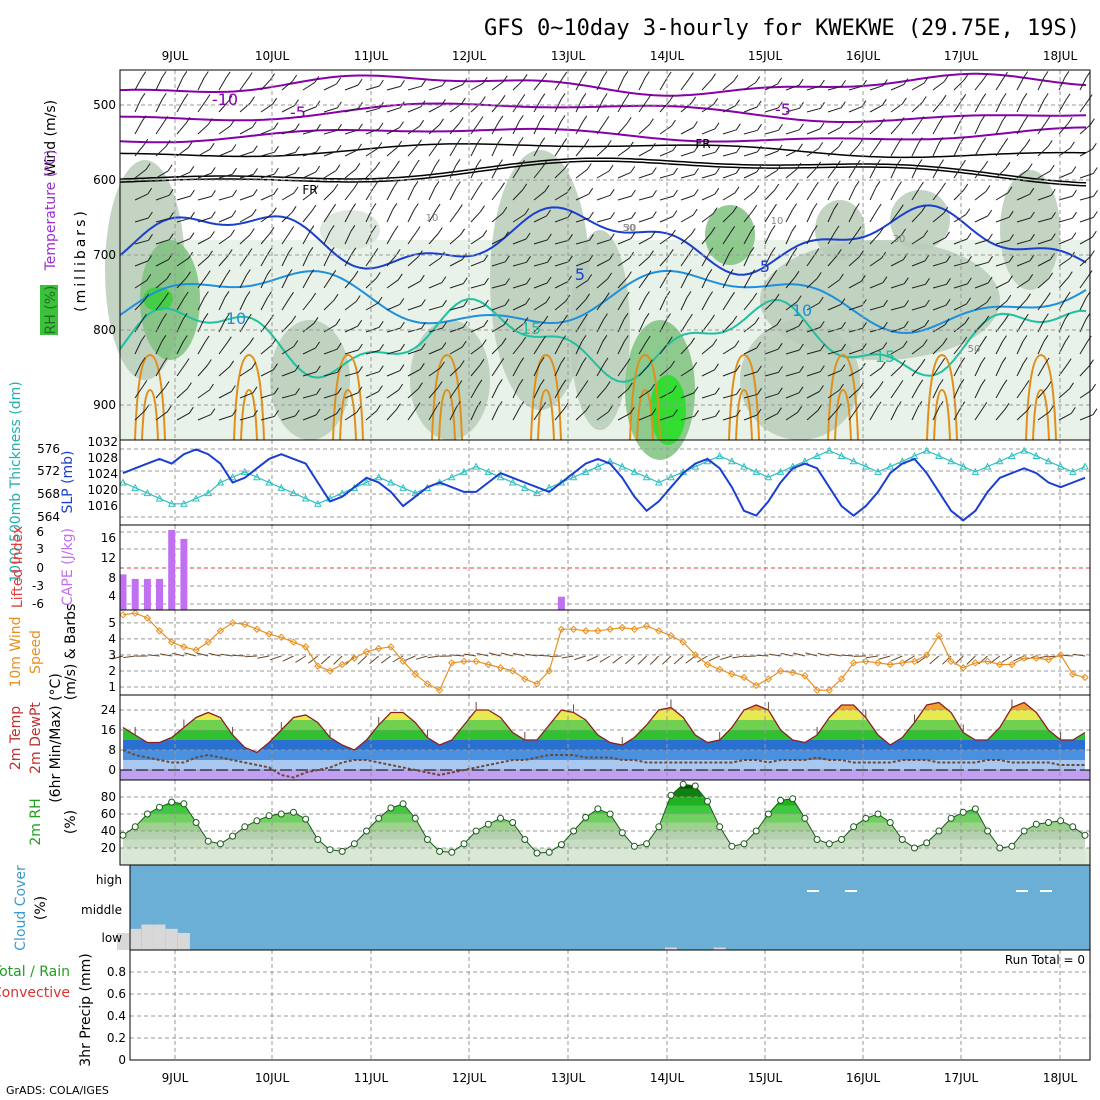 This screenshot has width=1100, height=1100. I want to click on contour-label: FR, so click(702, 144).